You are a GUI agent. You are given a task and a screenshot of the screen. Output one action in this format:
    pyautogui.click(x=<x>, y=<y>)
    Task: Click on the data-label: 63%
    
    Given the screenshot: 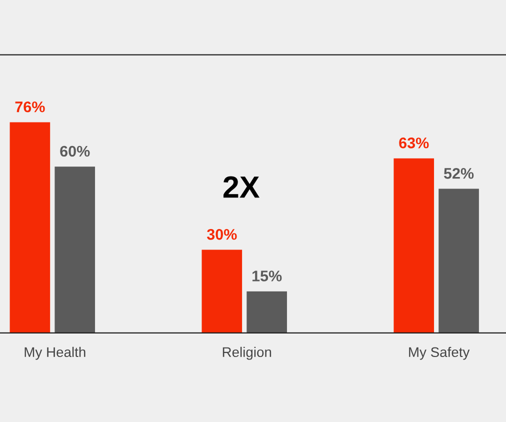 What is the action you would take?
    pyautogui.click(x=414, y=143)
    